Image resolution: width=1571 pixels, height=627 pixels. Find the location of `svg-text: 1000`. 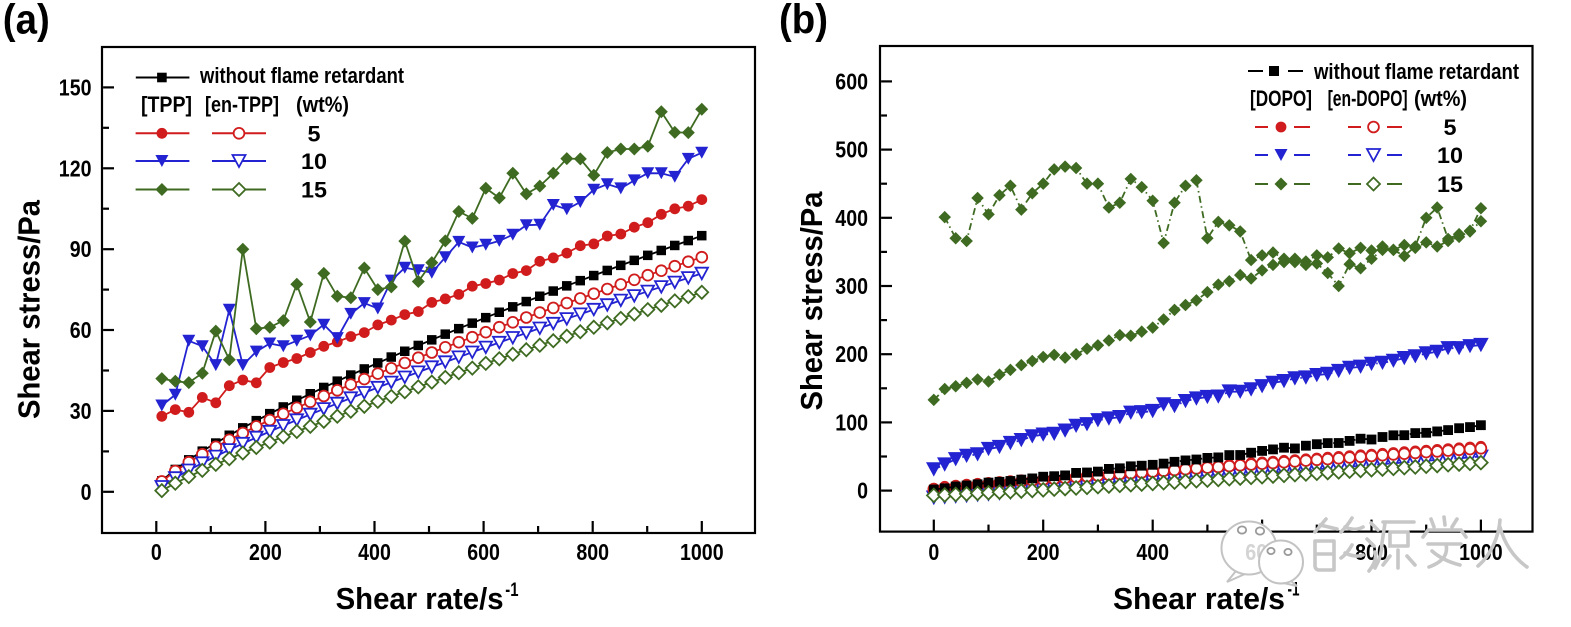

svg-text: 1000 is located at coordinates (702, 552).